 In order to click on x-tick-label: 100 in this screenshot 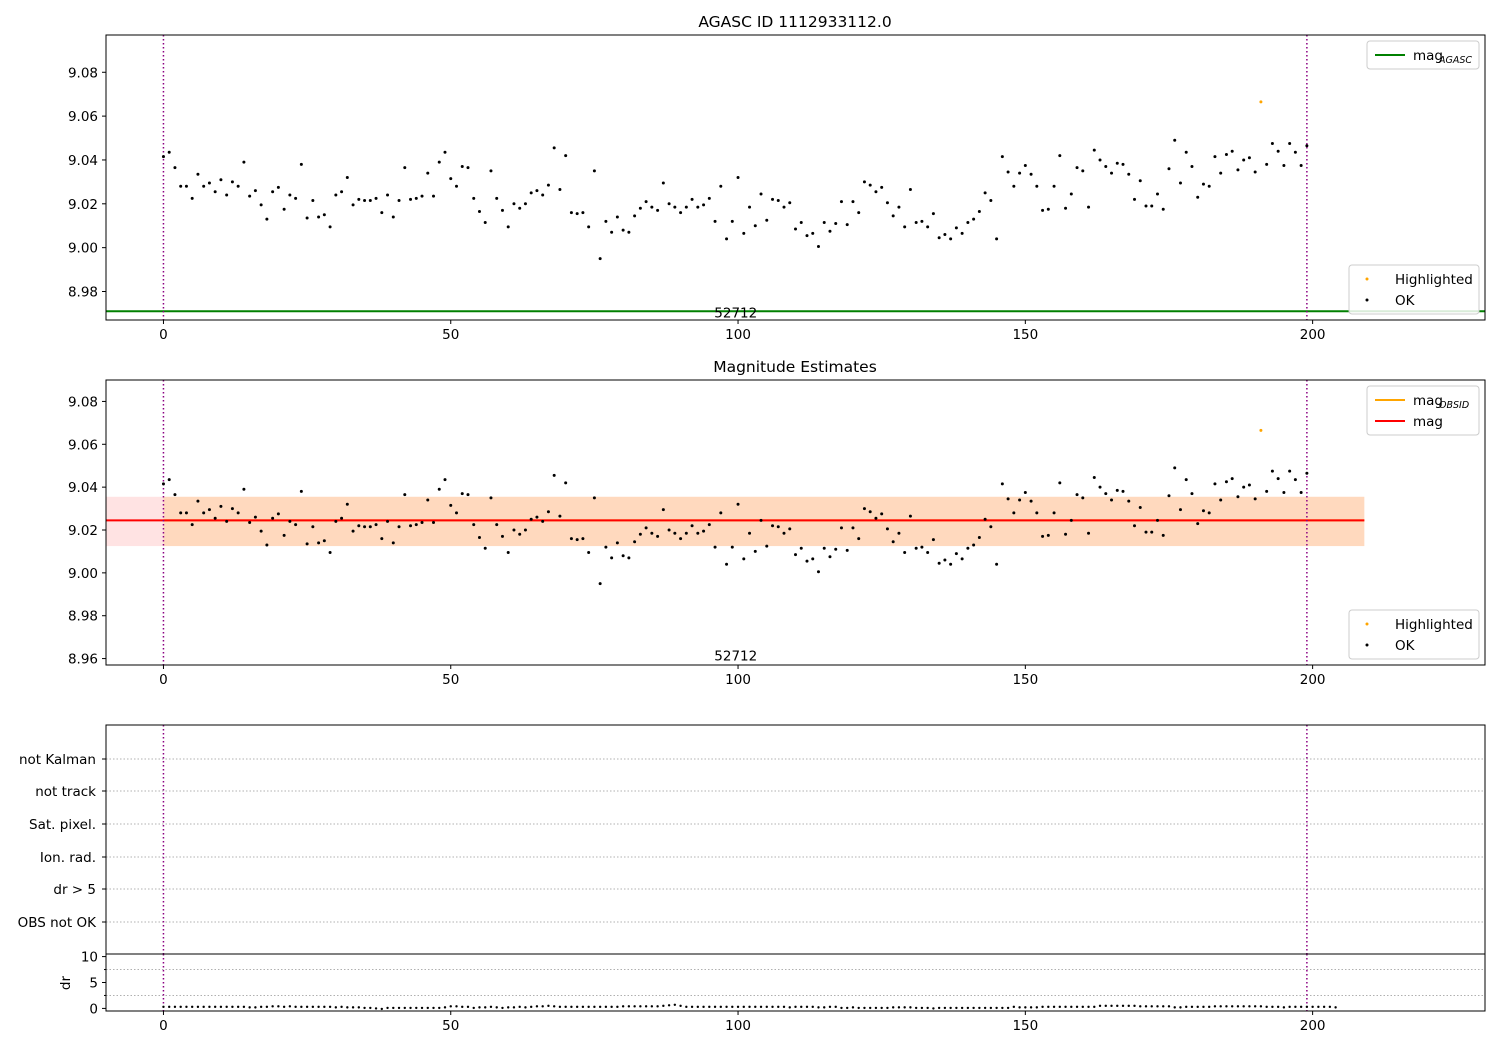, I will do `click(738, 1026)`.